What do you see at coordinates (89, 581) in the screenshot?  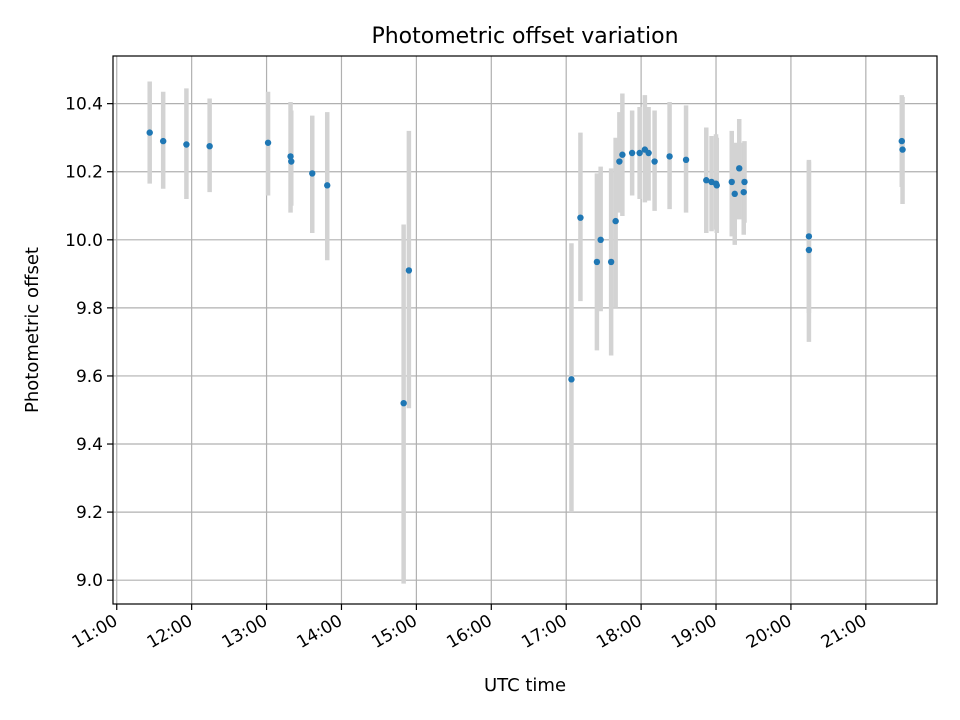 I see `y-tick-label: 9.0` at bounding box center [89, 581].